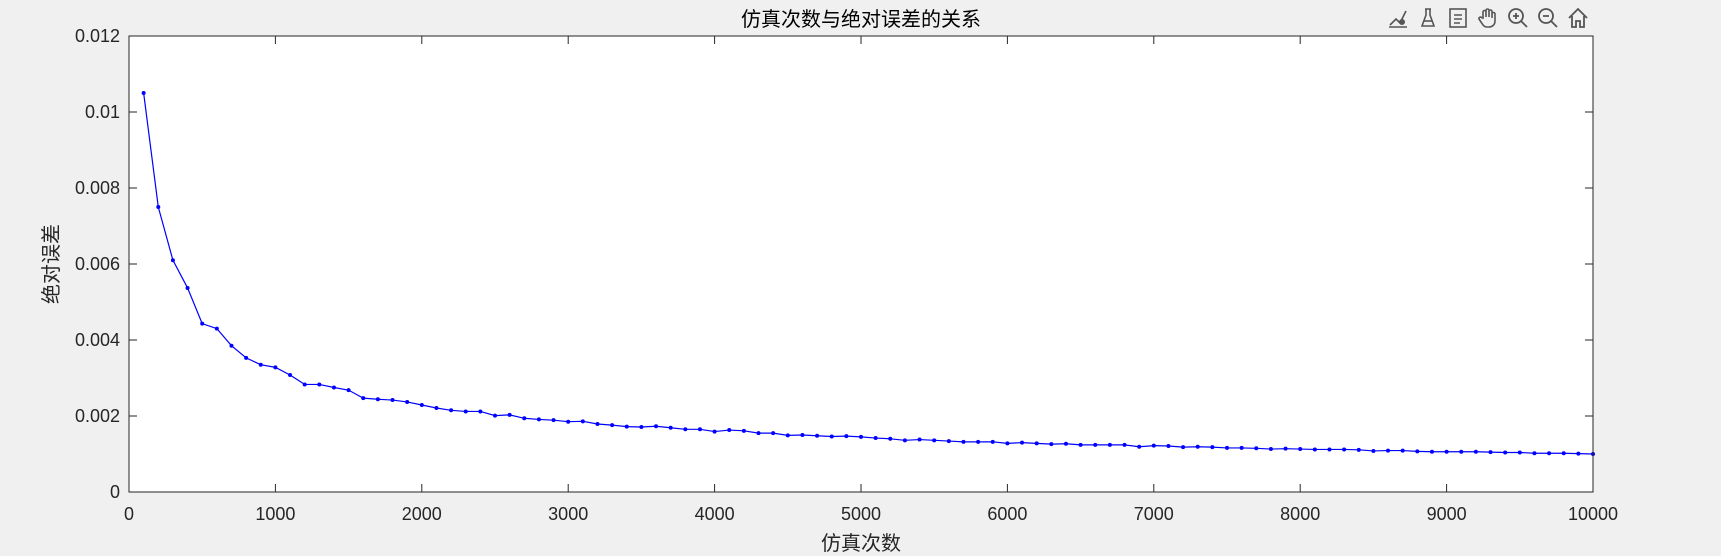 The height and width of the screenshot is (556, 1721). What do you see at coordinates (1578, 18) in the screenshot?
I see `home-icon` at bounding box center [1578, 18].